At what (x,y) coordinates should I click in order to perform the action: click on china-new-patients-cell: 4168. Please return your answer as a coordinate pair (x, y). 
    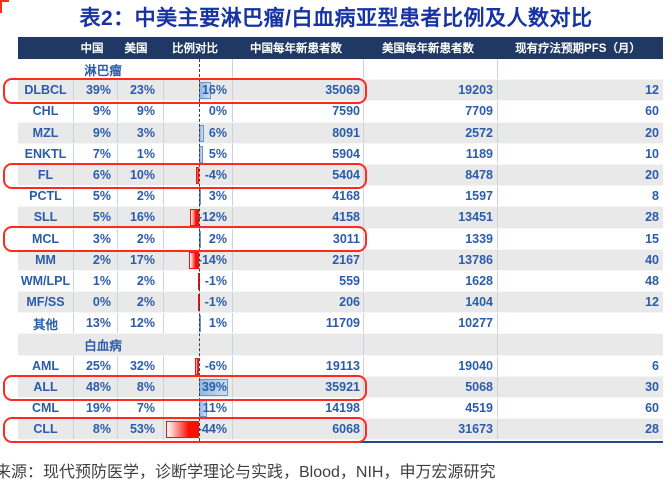
    Looking at the image, I should click on (297, 196).